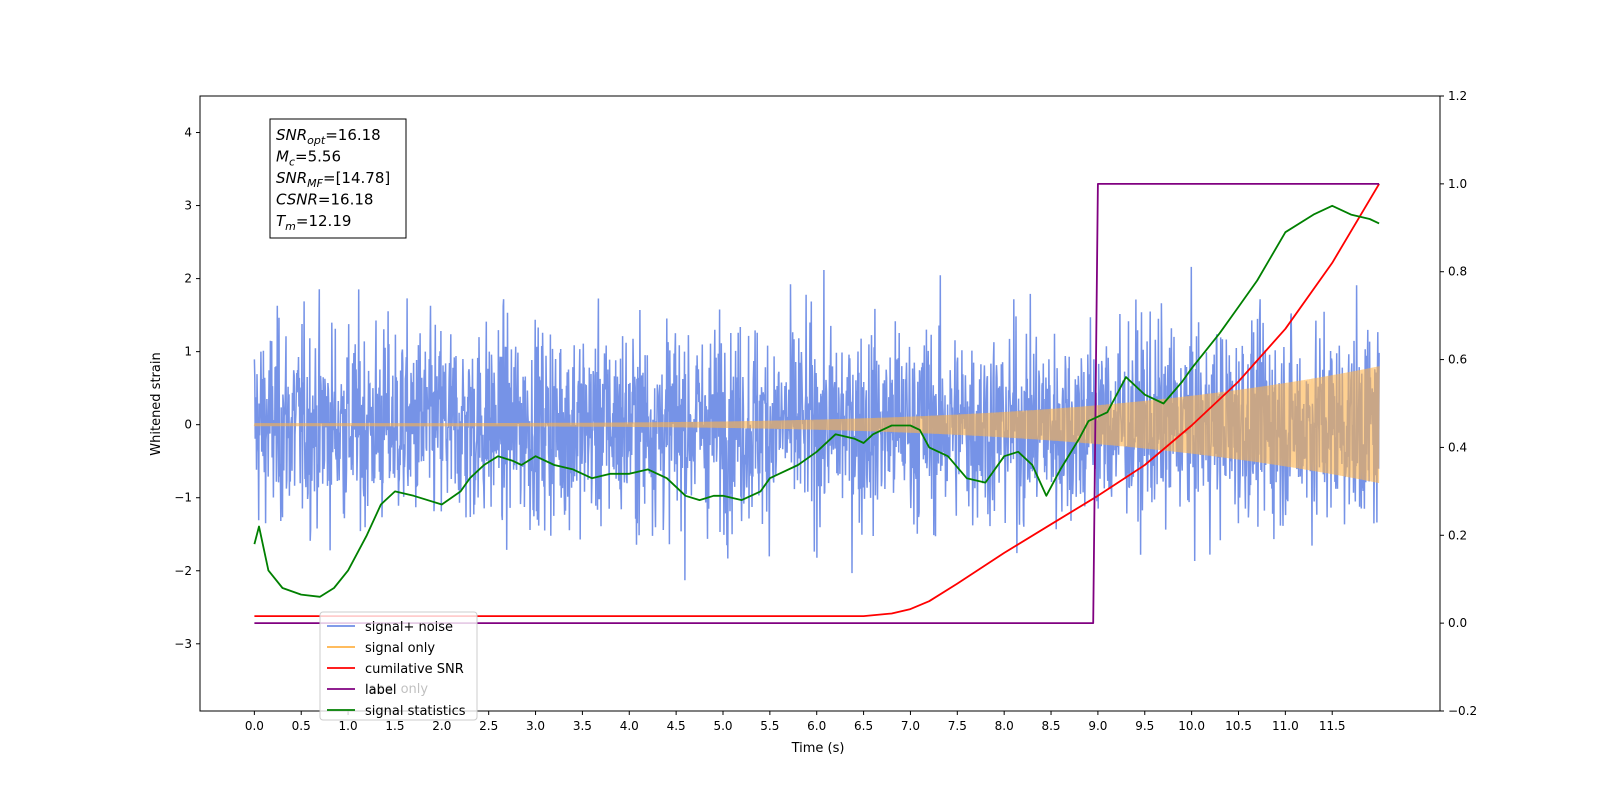 This screenshot has width=1600, height=800. I want to click on annotation-line: SNRopt=16.18, so click(328, 136).